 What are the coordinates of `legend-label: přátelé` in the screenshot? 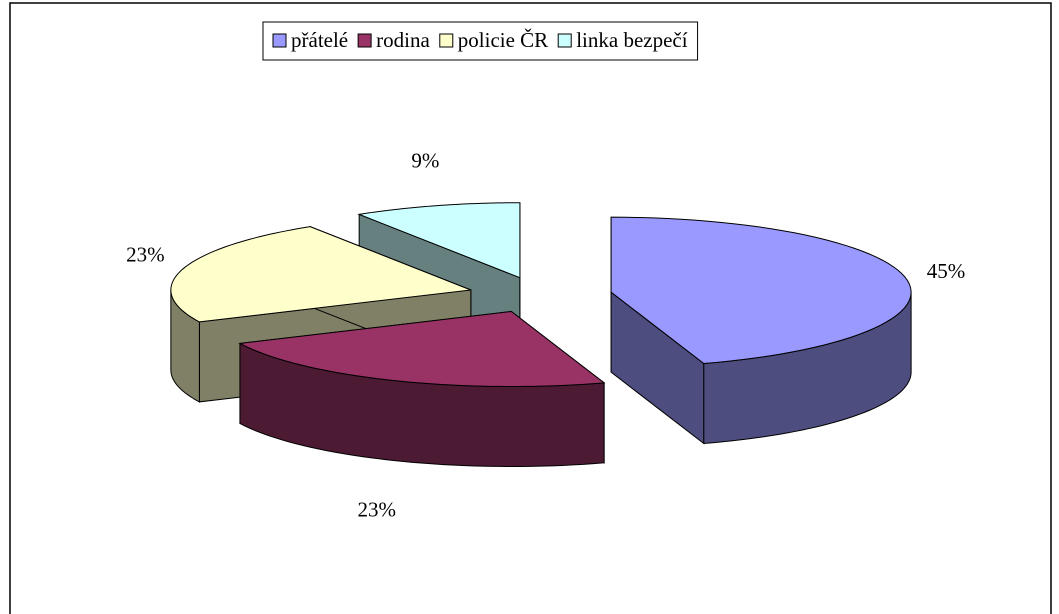 It's located at (319, 40).